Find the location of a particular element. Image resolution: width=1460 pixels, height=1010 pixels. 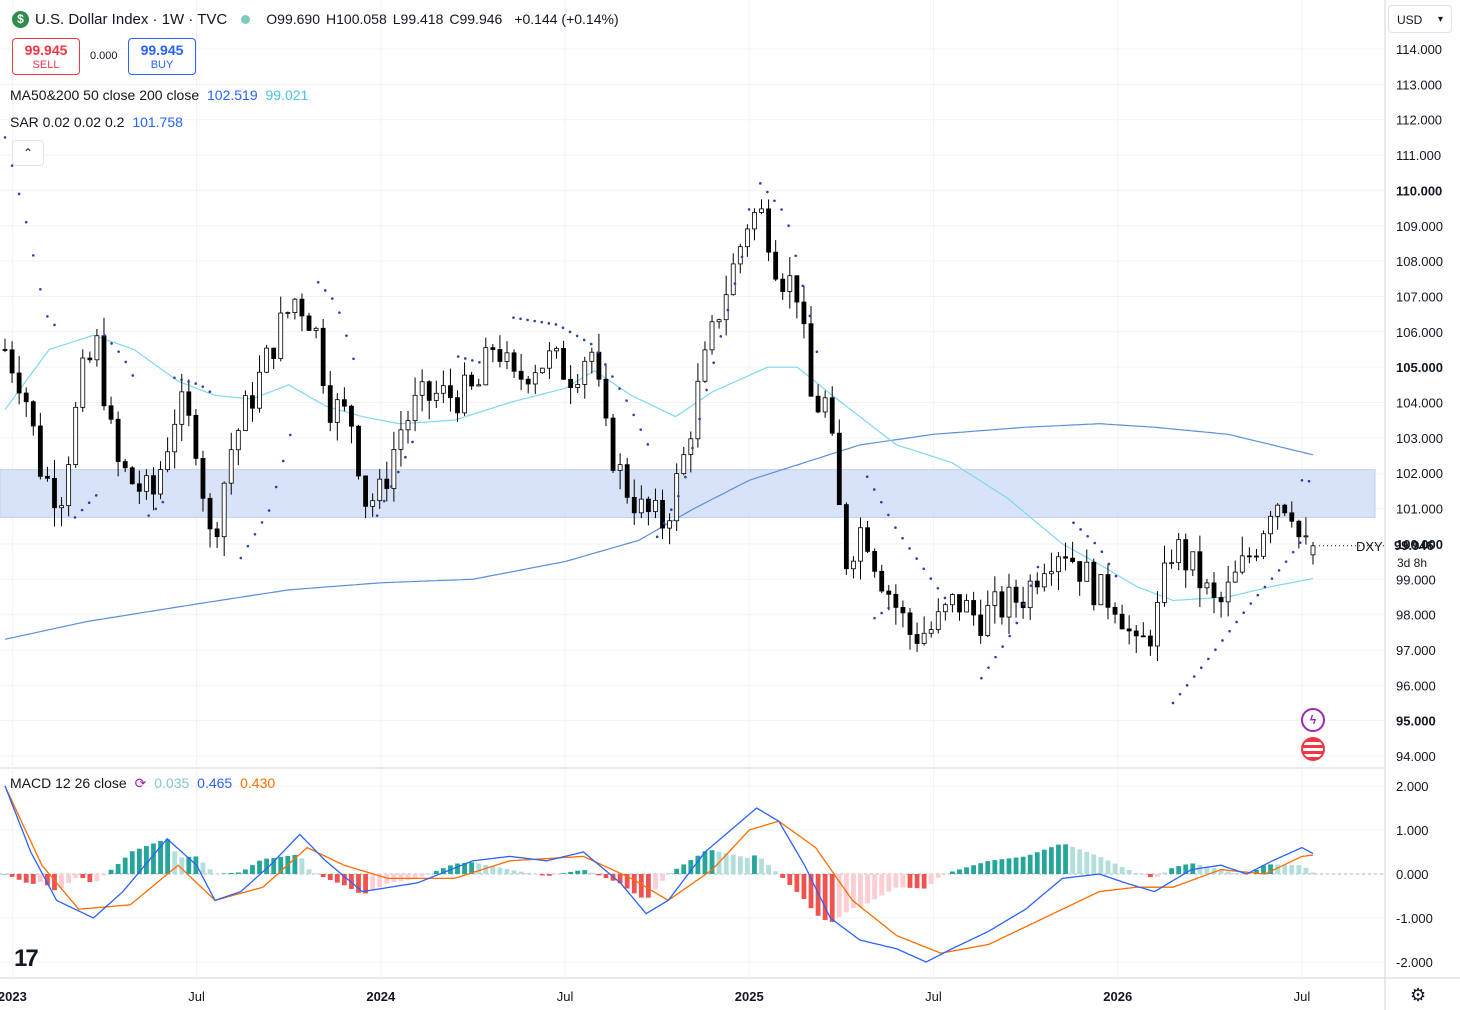

support-resistance-zone is located at coordinates (688, 493).